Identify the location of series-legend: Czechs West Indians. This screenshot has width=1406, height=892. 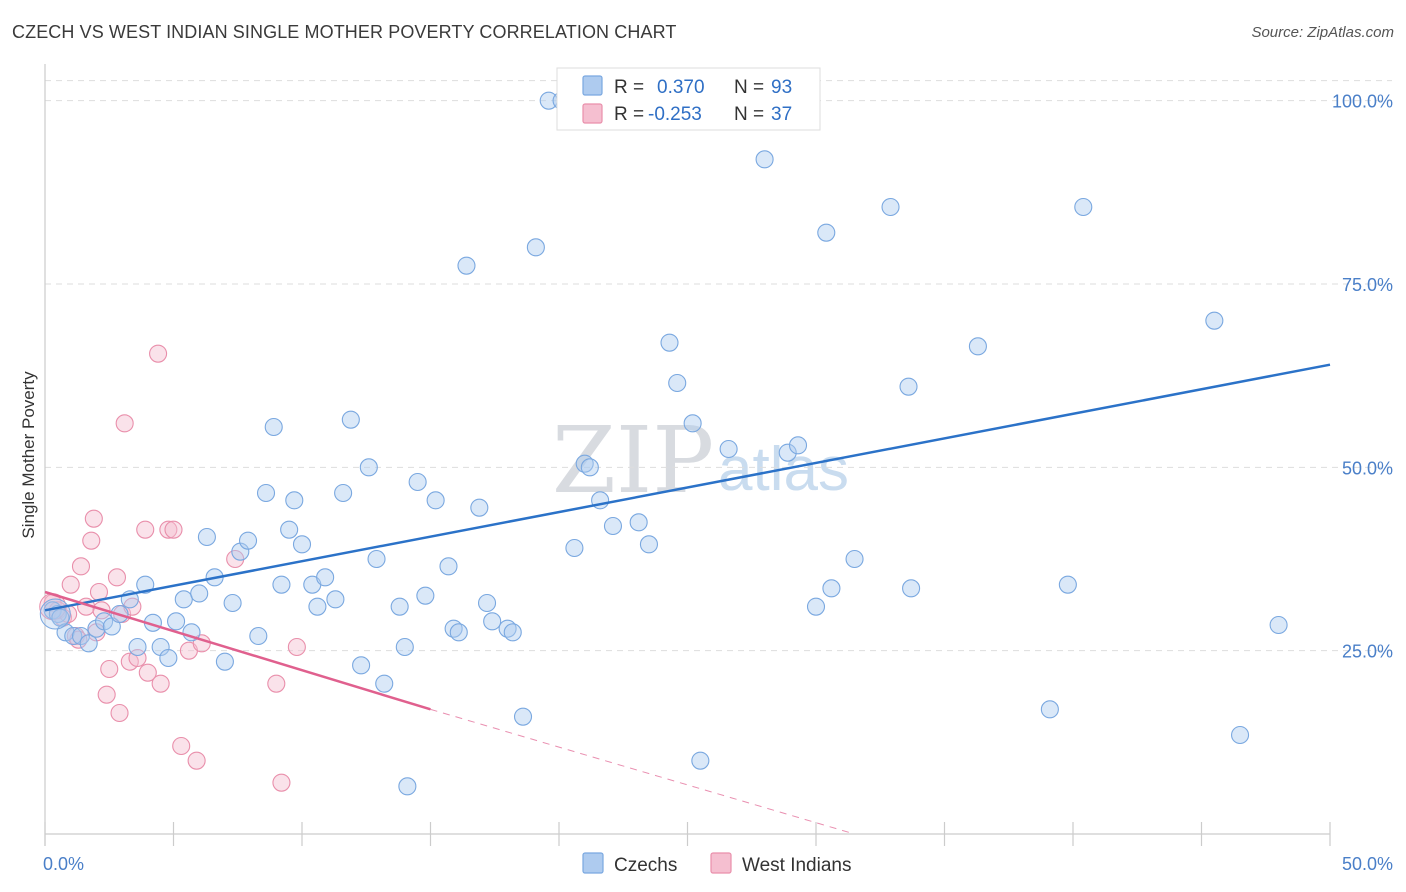
(716, 864).